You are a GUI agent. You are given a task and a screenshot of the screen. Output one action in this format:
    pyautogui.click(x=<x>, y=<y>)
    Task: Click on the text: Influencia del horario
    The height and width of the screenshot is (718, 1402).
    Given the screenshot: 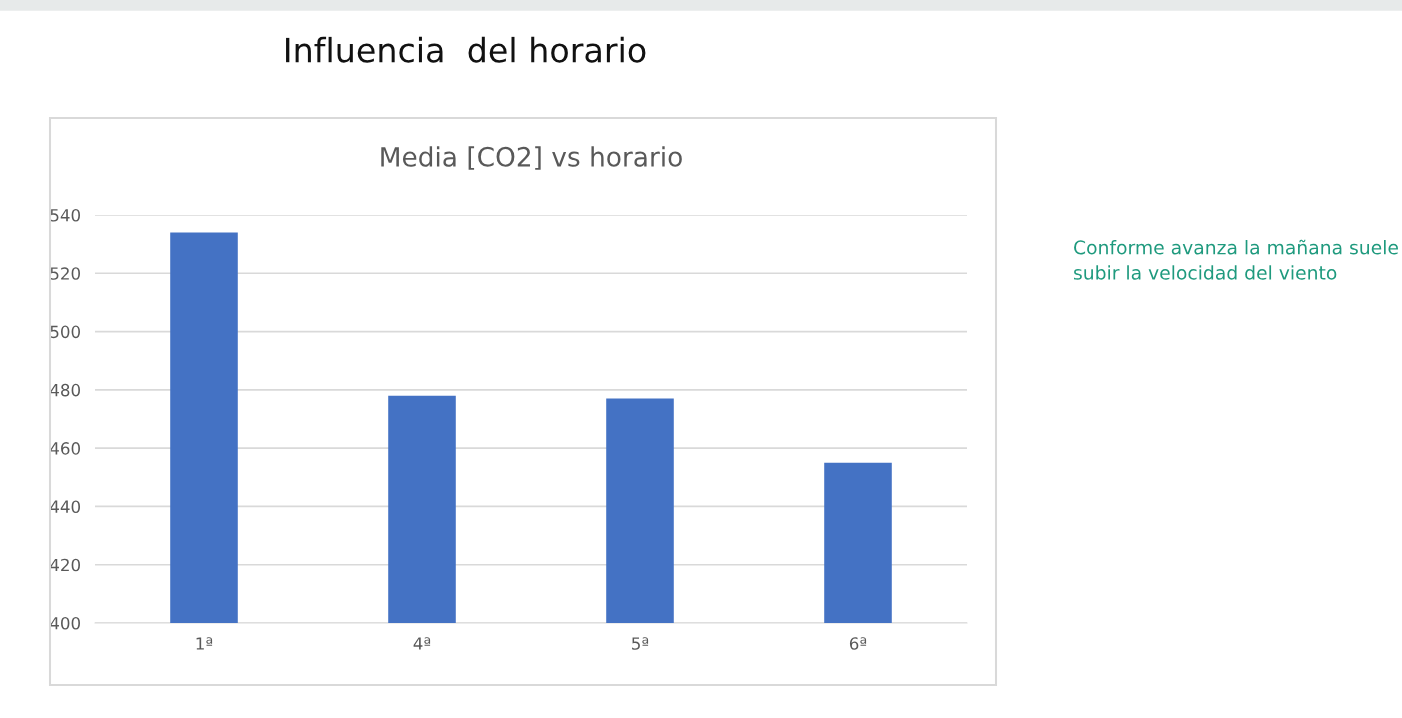 What is the action you would take?
    pyautogui.click(x=466, y=49)
    